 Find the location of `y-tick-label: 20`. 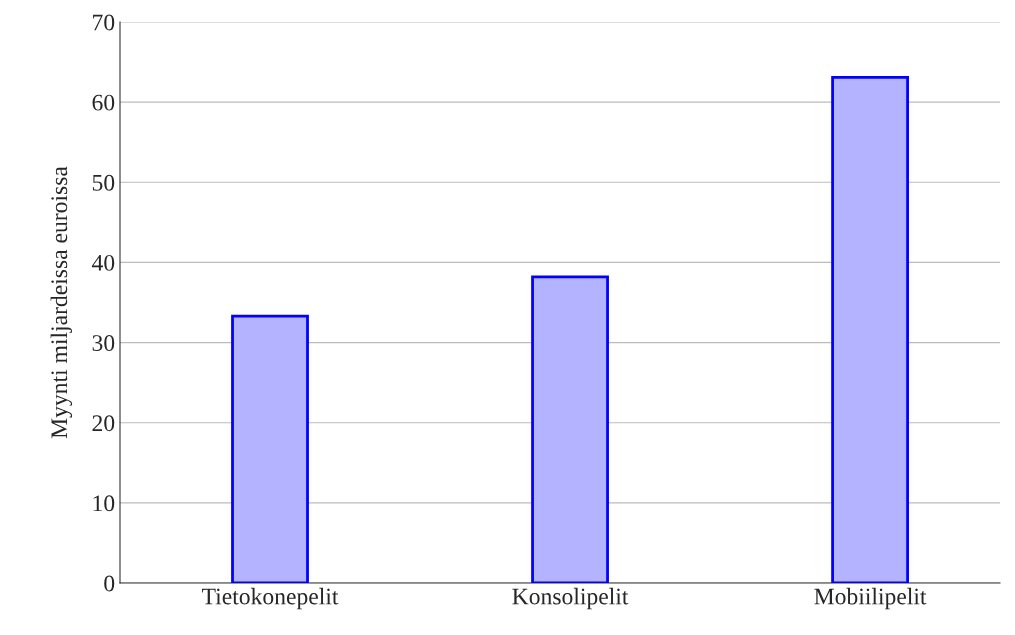

y-tick-label: 20 is located at coordinates (103, 423).